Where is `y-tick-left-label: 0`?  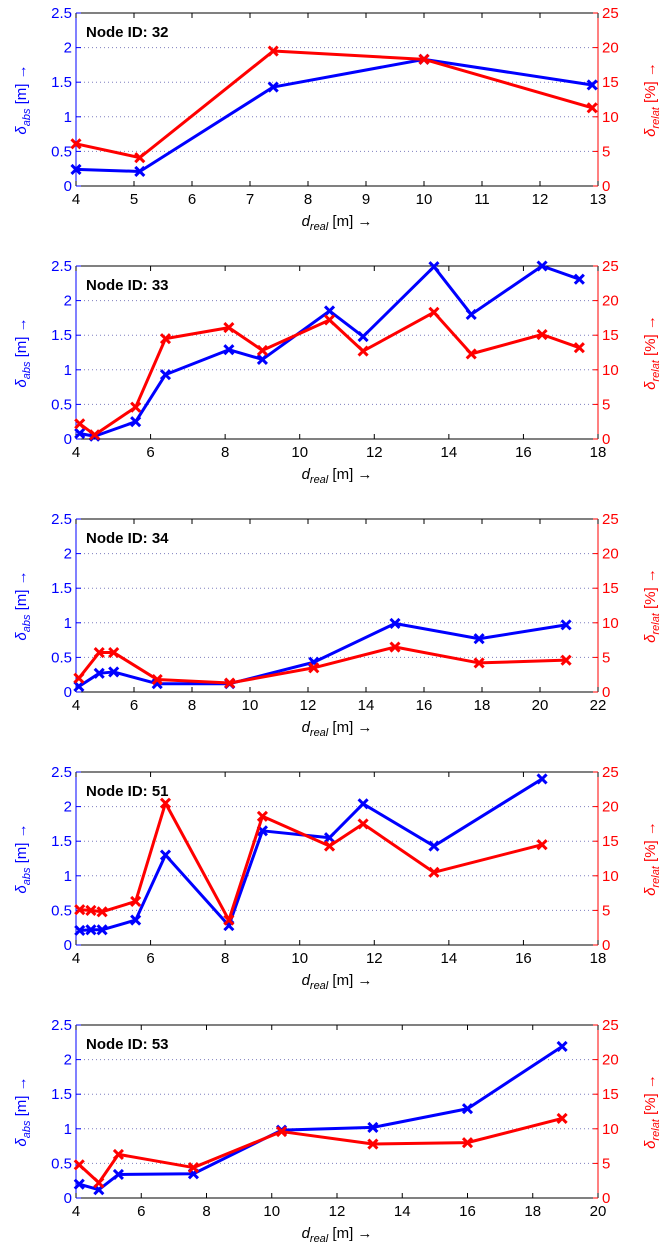
y-tick-left-label: 0 is located at coordinates (68, 945).